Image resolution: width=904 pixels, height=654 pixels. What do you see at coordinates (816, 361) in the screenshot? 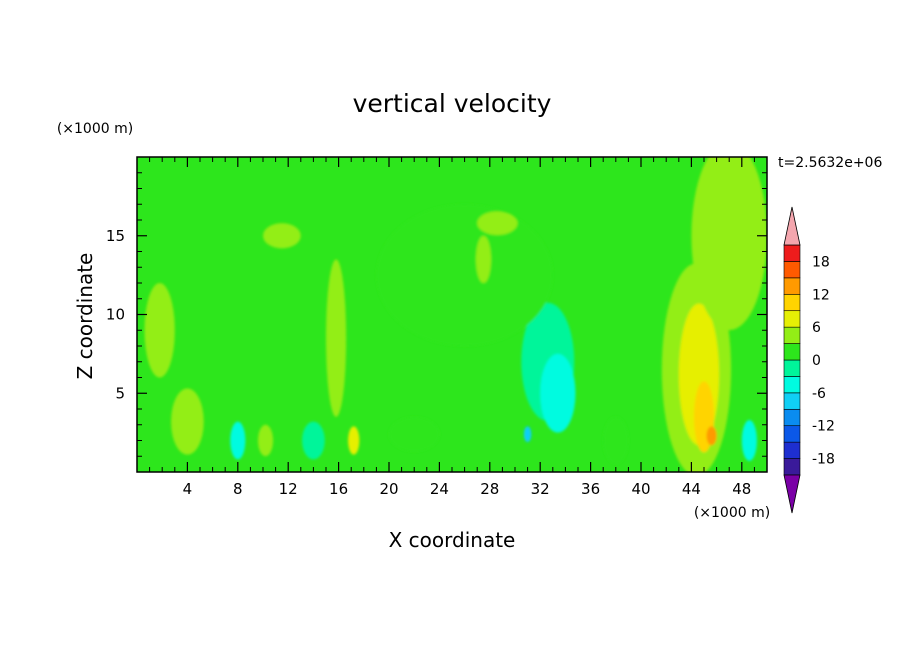
I see `colorbar-label: 0` at bounding box center [816, 361].